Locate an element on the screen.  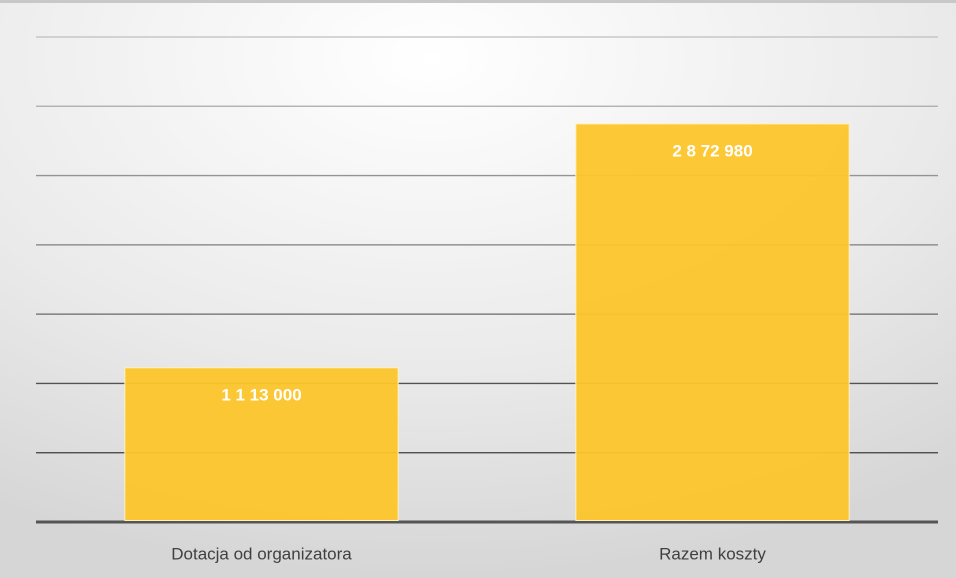
bar is located at coordinates (261, 444).